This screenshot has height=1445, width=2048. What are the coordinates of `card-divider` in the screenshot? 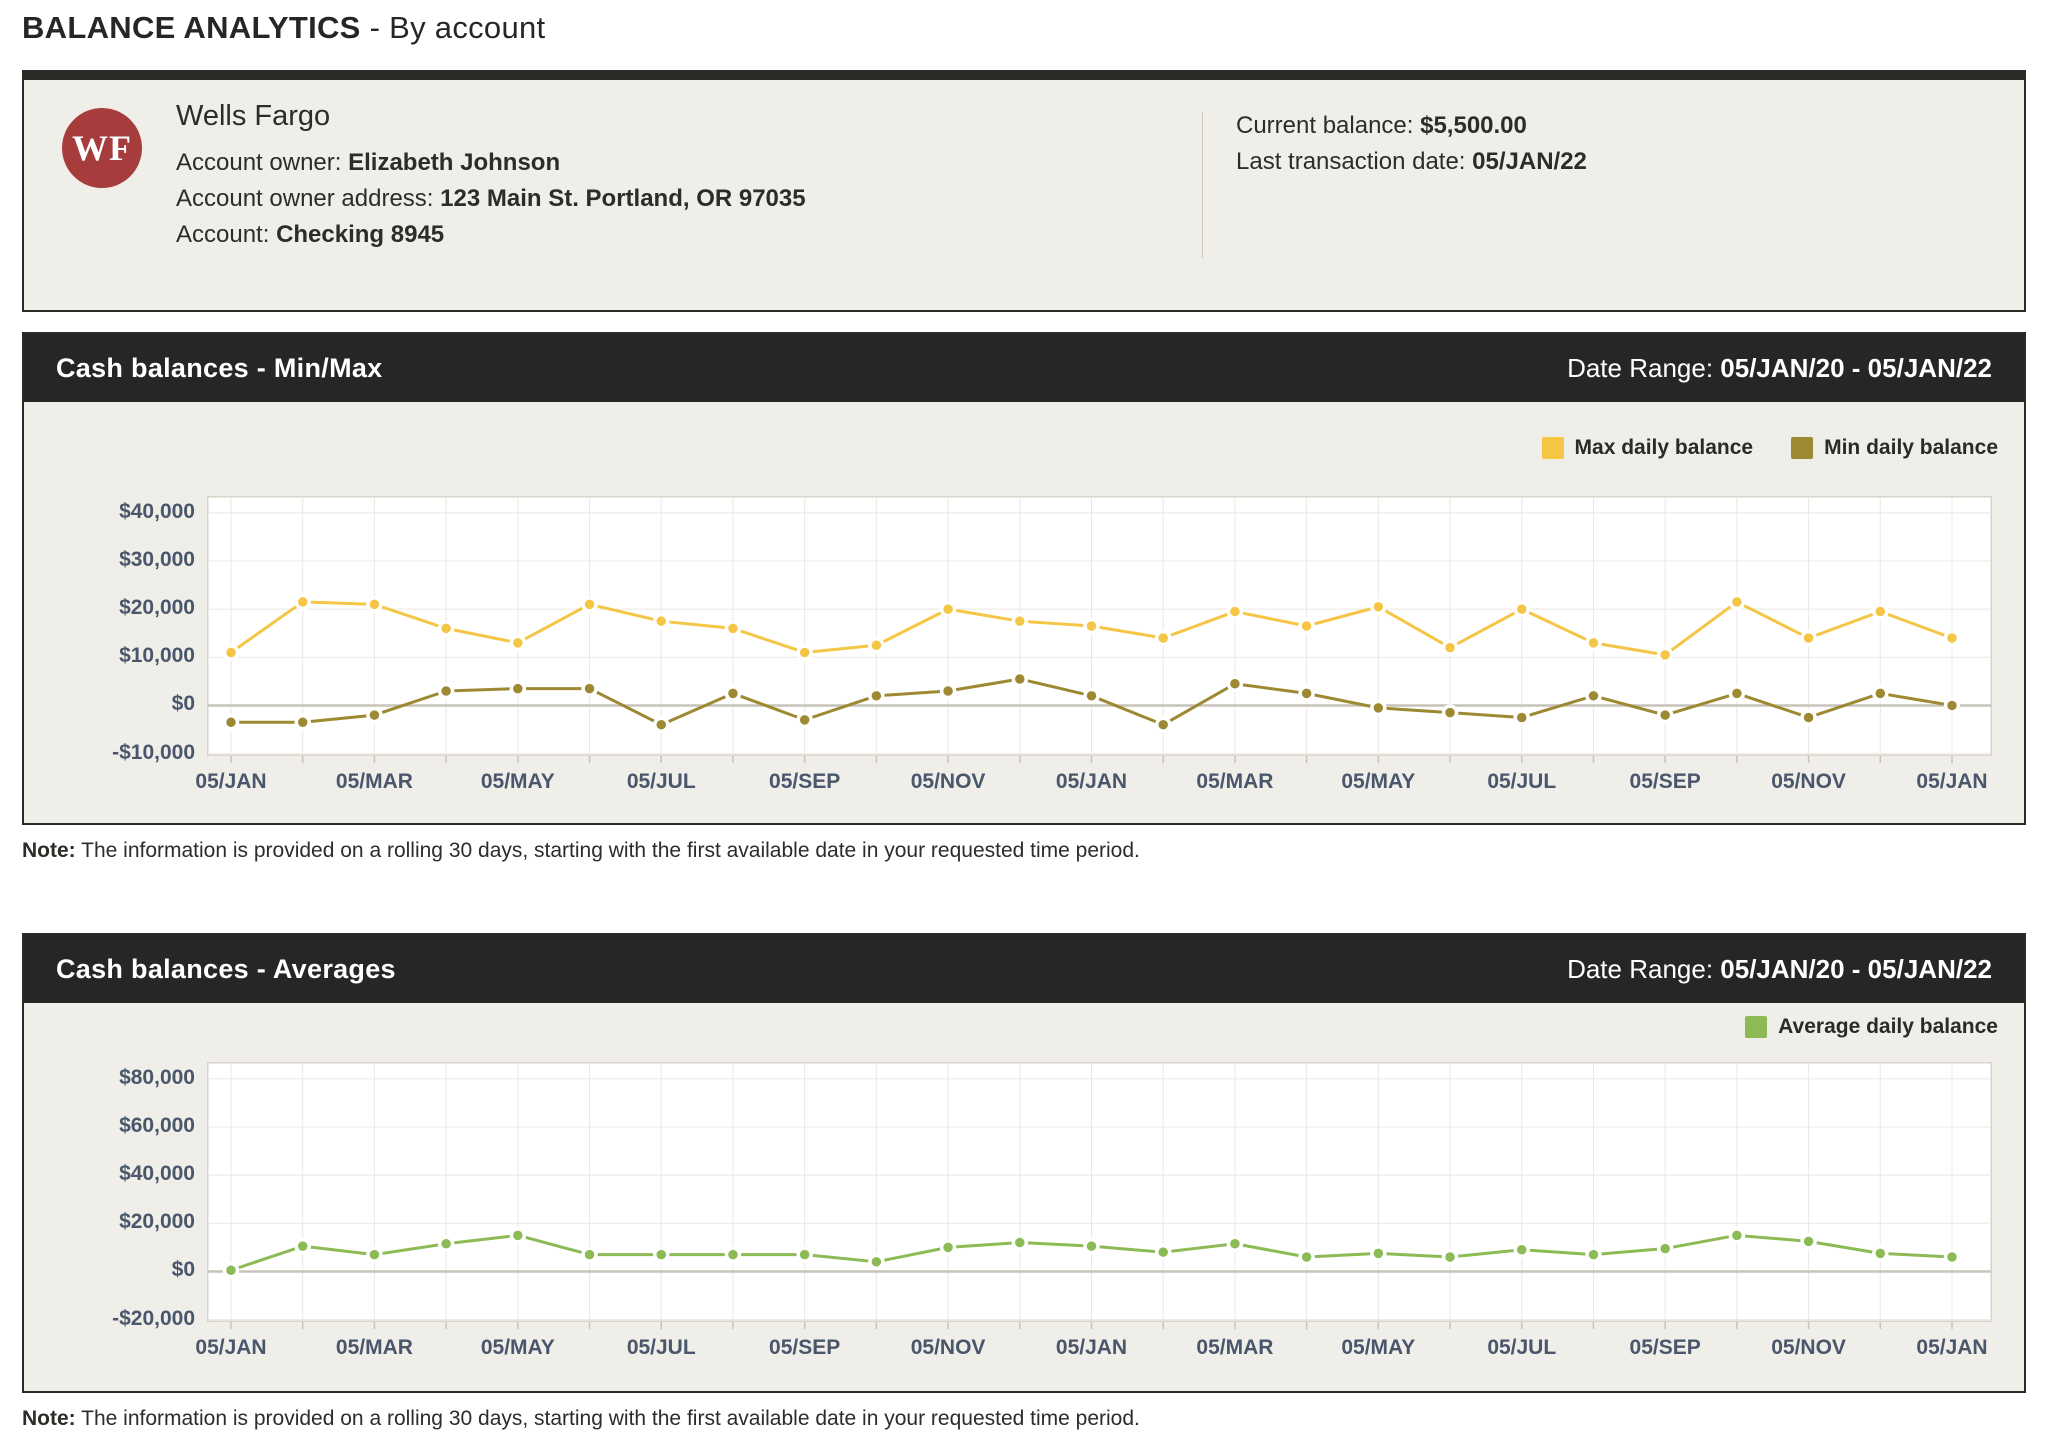 It's located at (1202, 185).